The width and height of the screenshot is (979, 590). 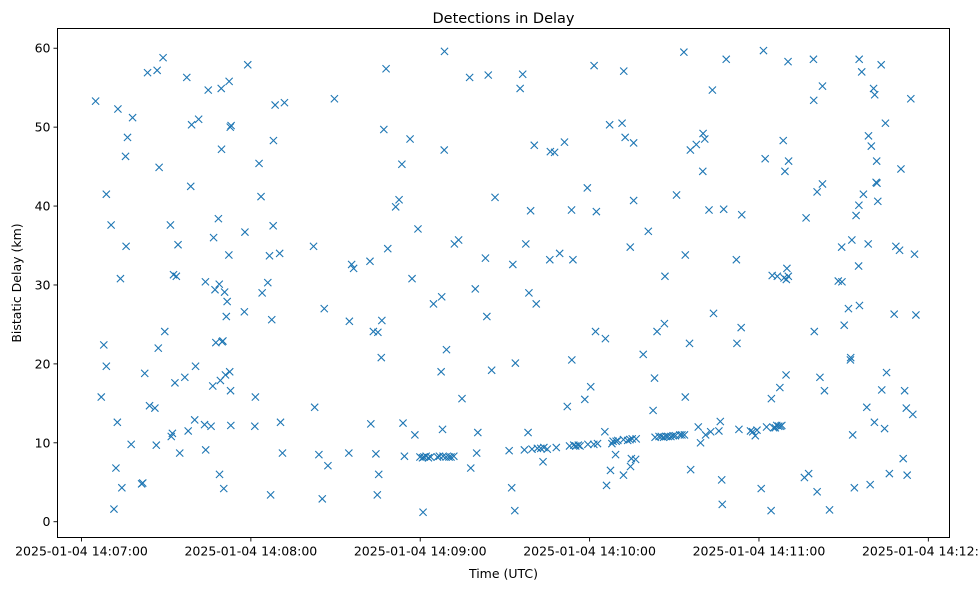 What do you see at coordinates (589, 551) in the screenshot?
I see `x-tick-label: 2025-01-04 14:10:00` at bounding box center [589, 551].